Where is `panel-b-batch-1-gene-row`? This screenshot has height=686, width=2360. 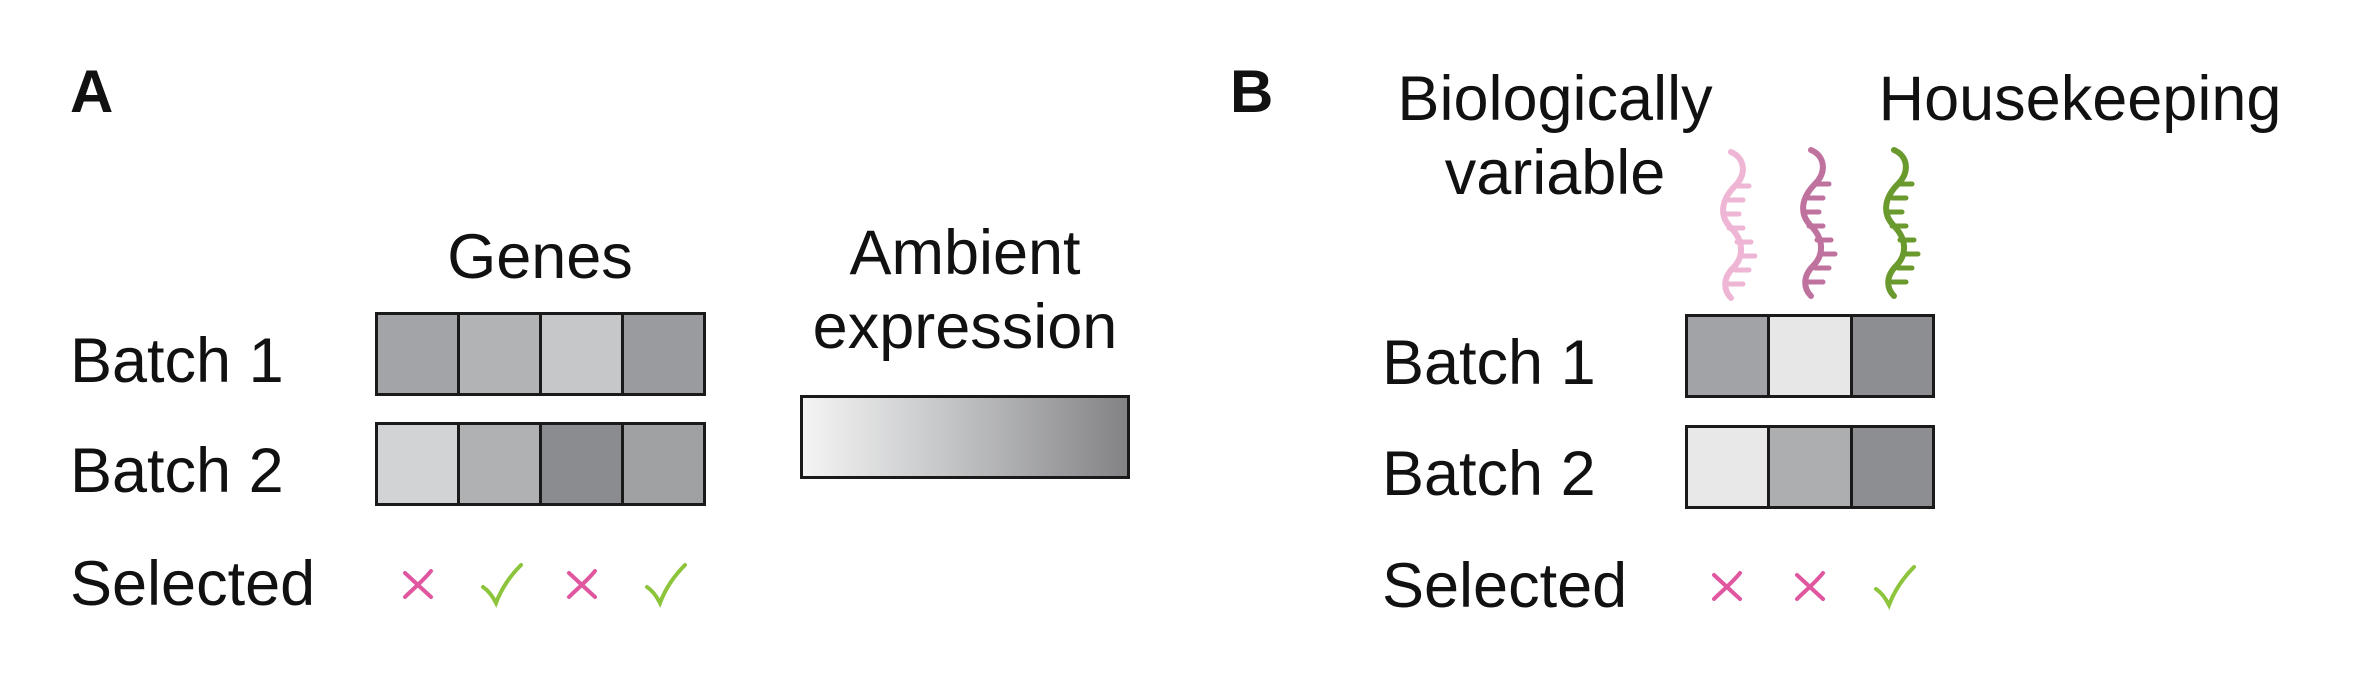
panel-b-batch-1-gene-row is located at coordinates (1810, 356).